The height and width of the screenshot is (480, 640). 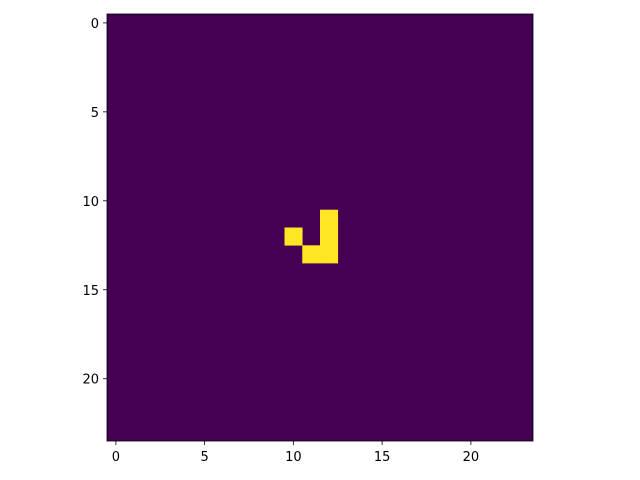 What do you see at coordinates (90, 380) in the screenshot?
I see `y-tick-label: 20` at bounding box center [90, 380].